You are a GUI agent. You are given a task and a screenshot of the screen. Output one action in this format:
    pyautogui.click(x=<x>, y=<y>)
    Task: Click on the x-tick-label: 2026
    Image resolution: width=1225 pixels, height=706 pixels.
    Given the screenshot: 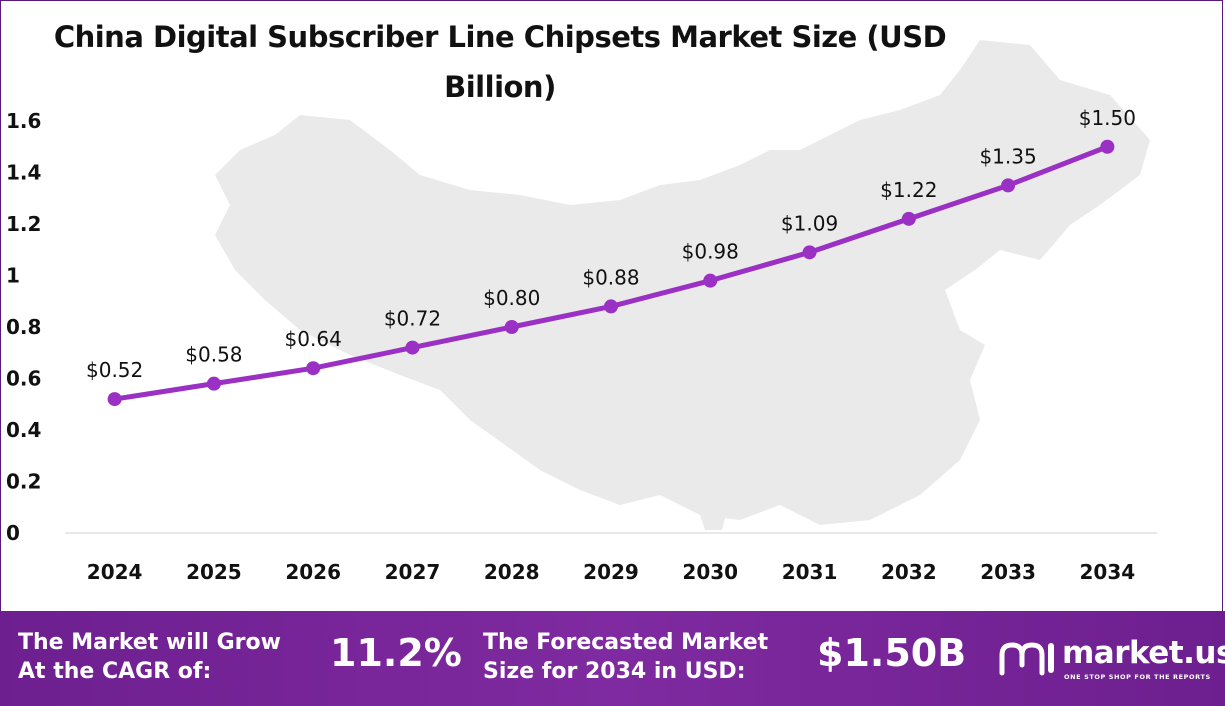 What is the action you would take?
    pyautogui.click(x=313, y=572)
    